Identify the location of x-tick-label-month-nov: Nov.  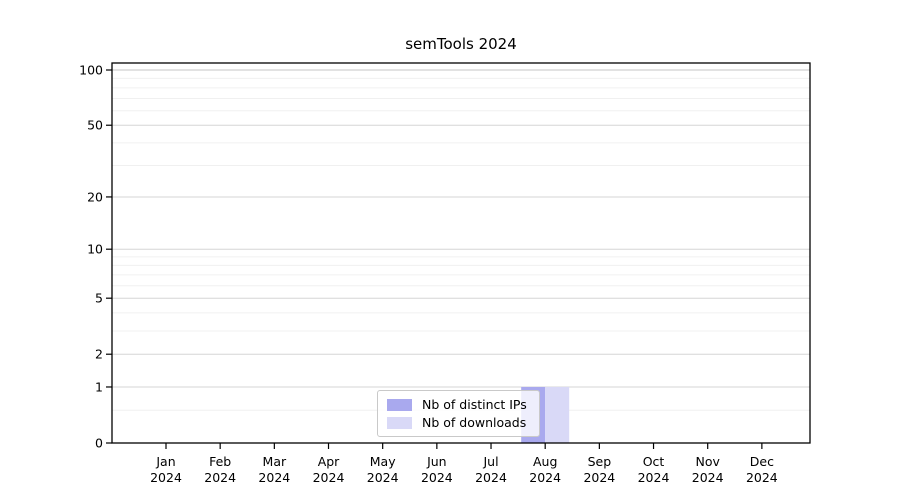
(707, 461).